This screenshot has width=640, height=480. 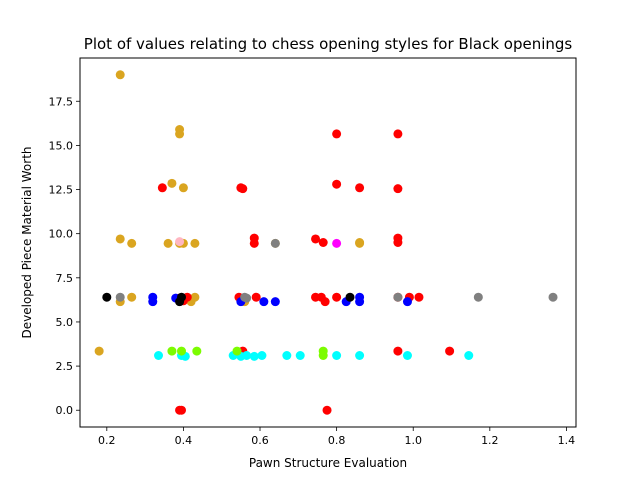 I want to click on y-axis-ticks: 0.0 2.5 5.0 7.5 10.0 12.5 15.0 17.5, so click(x=64, y=256).